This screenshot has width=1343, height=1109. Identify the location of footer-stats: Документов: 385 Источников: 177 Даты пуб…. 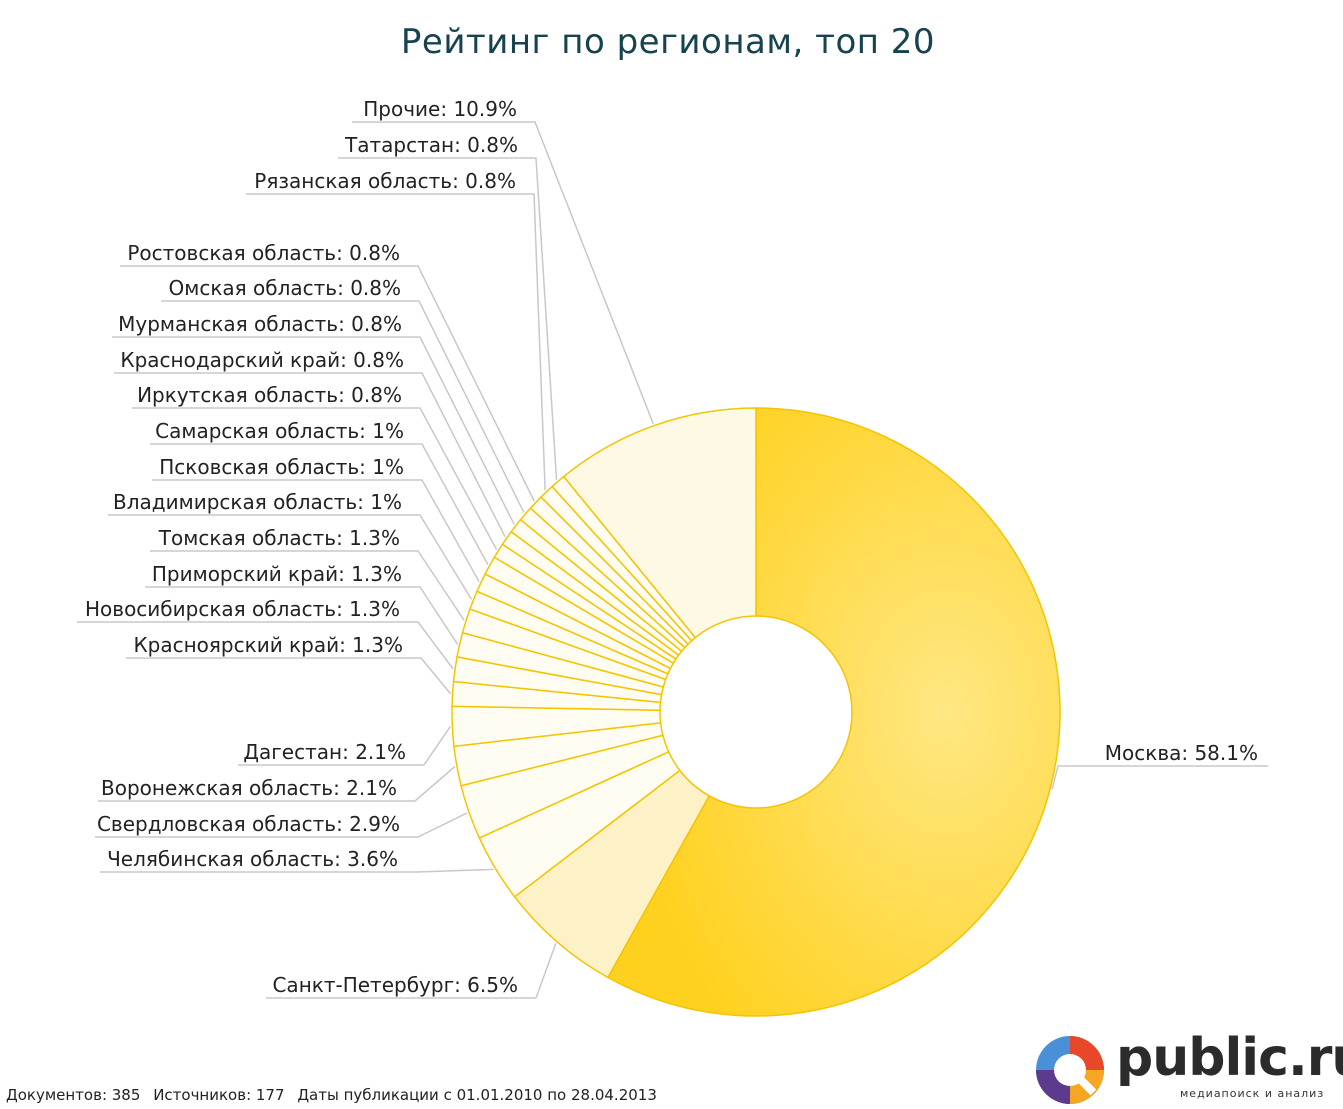
(335, 1095).